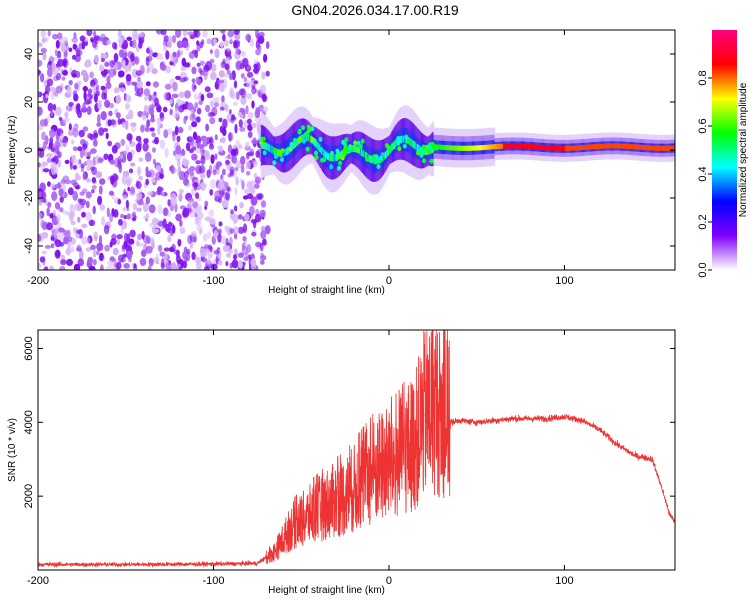 The height and width of the screenshot is (600, 750). I want to click on y-axis-label: SNR (10 * v/v), so click(12, 450).